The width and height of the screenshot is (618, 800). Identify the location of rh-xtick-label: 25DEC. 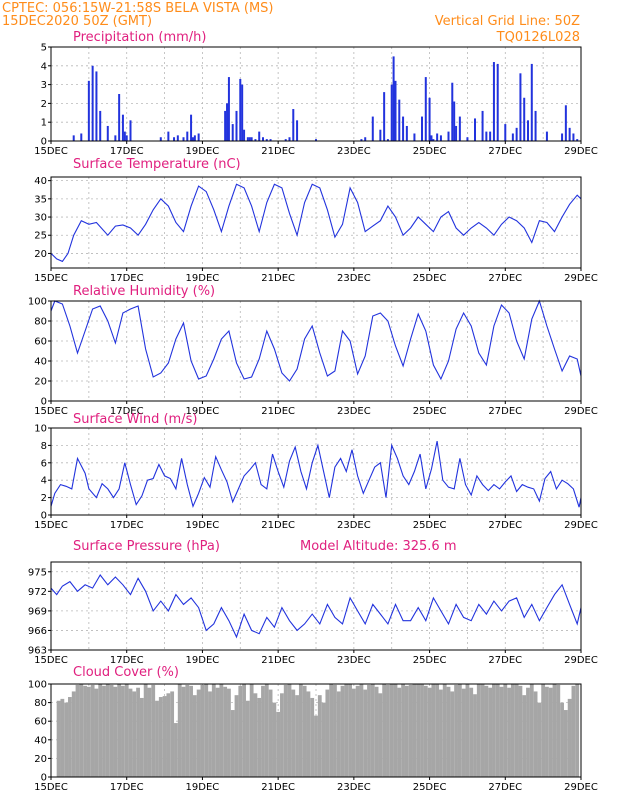
(430, 411).